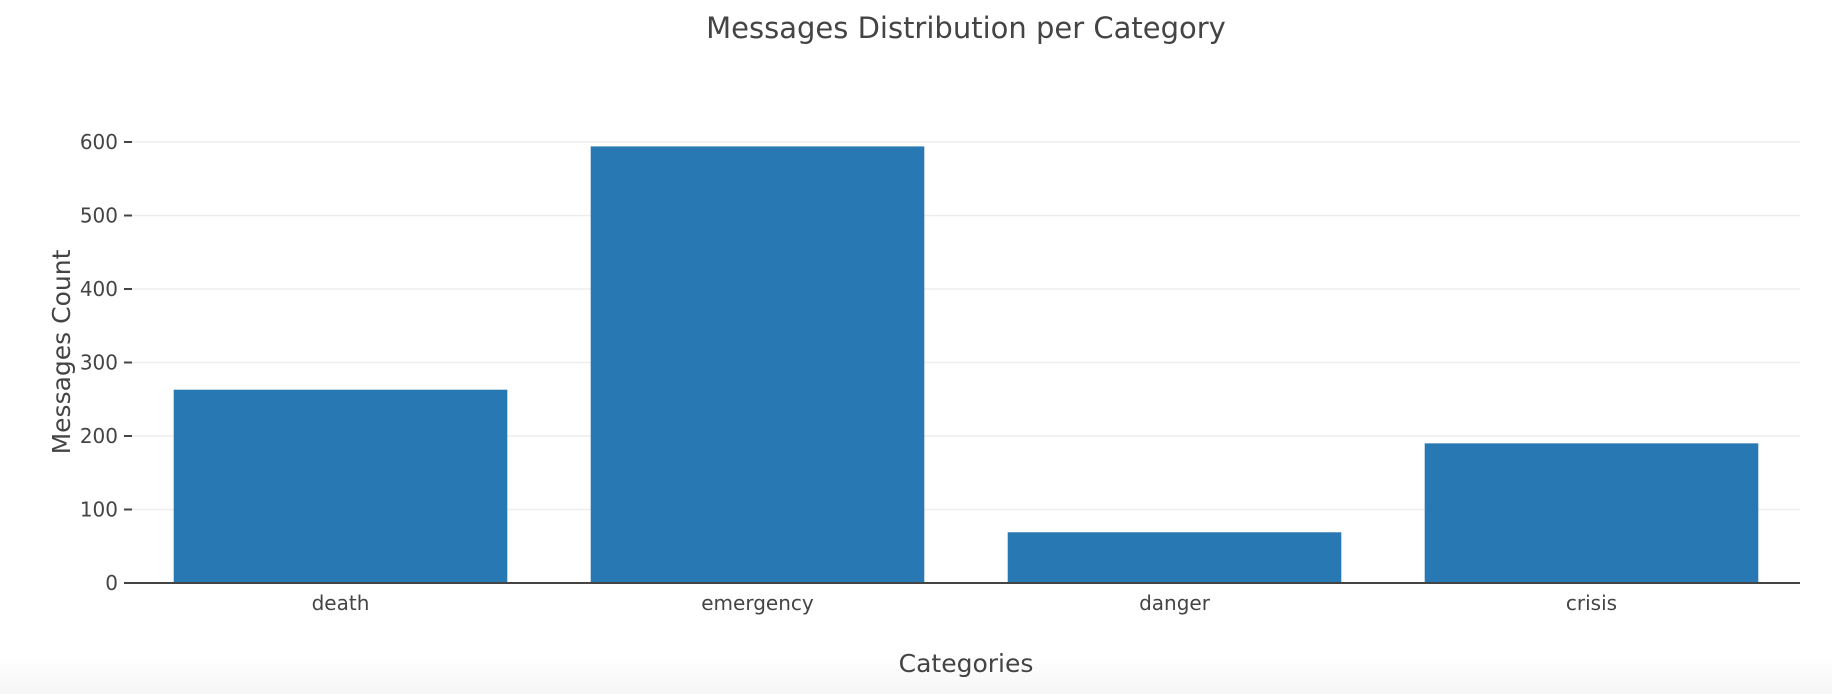  I want to click on x-tick-label: danger, so click(1175, 603).